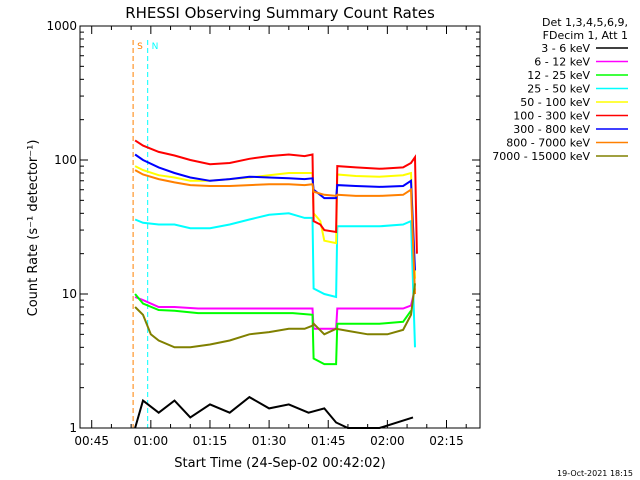 This screenshot has height=480, width=640. I want to click on legend-label-1: 3 - 6 keV, so click(565, 48).